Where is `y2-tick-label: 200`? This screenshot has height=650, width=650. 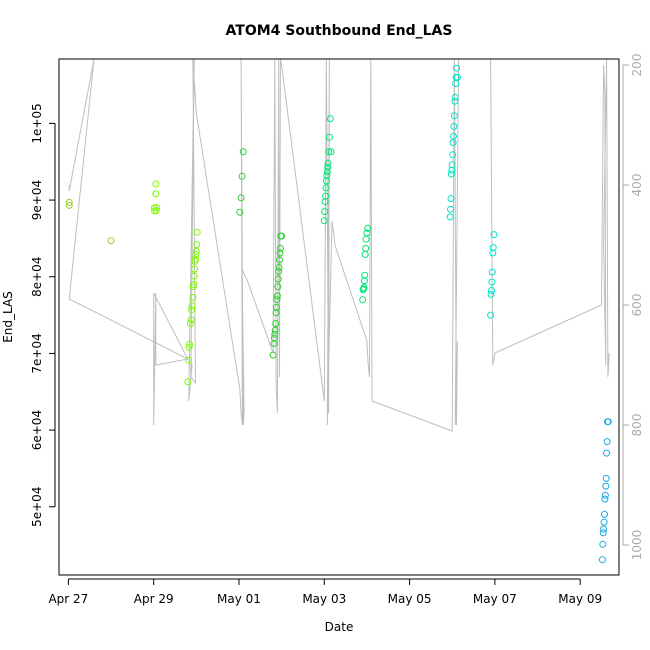
y2-tick-label: 200 is located at coordinates (637, 65).